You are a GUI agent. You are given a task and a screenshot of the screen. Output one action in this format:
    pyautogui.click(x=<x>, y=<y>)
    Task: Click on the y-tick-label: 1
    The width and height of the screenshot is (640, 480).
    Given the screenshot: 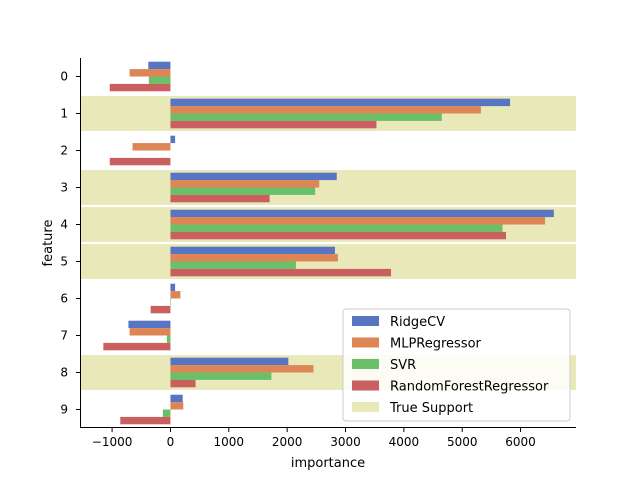 What is the action you would take?
    pyautogui.click(x=64, y=114)
    